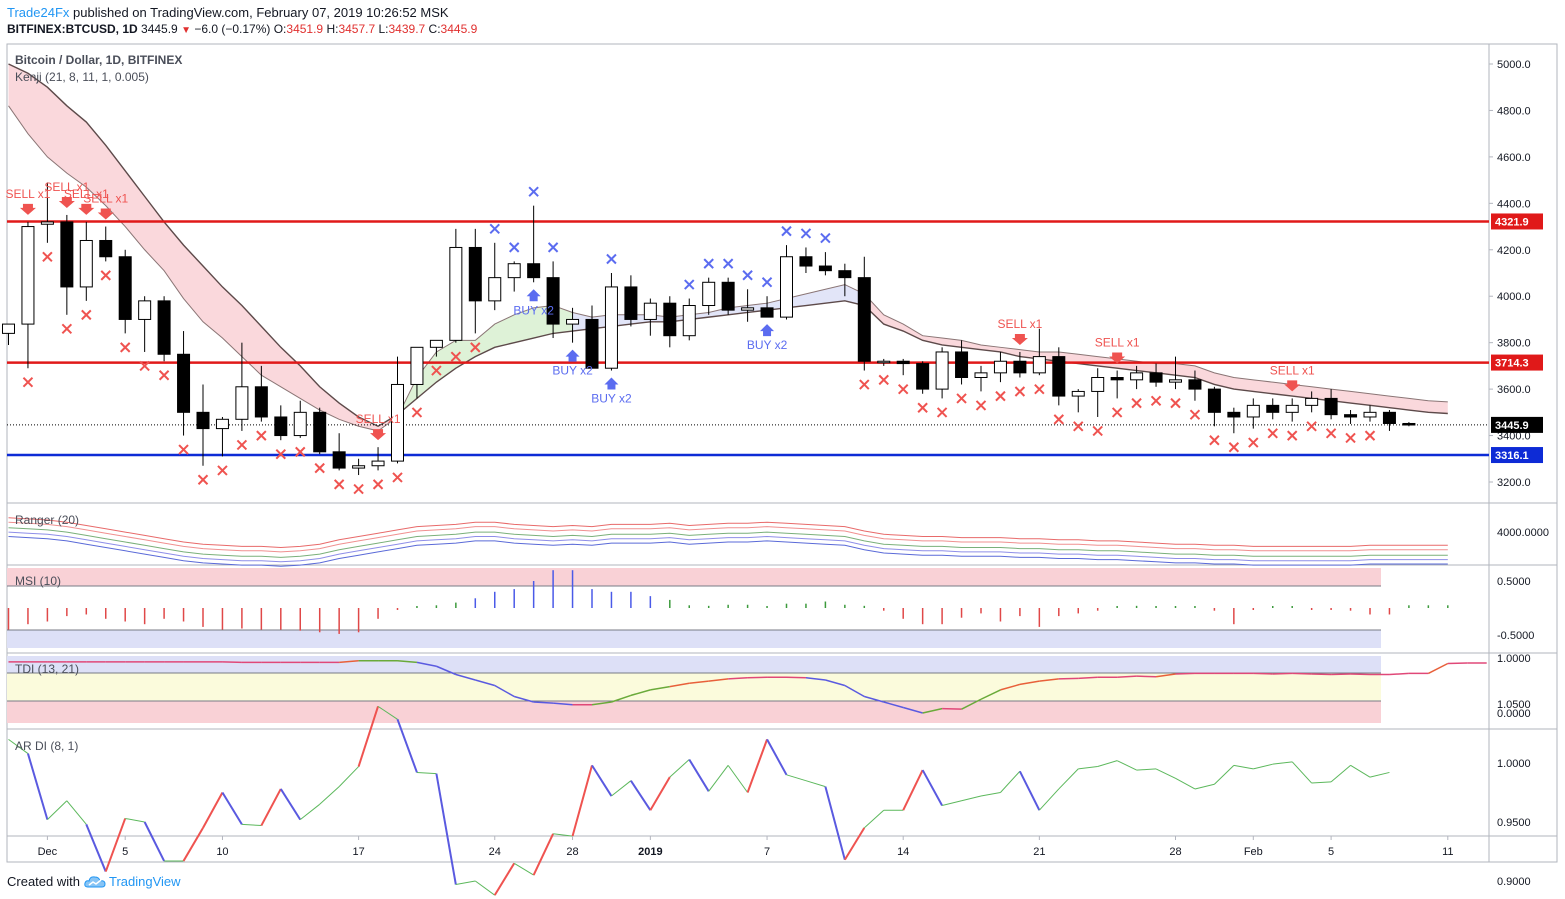 This screenshot has width=1565, height=899. What do you see at coordinates (1514, 390) in the screenshot?
I see `price-tick-label: 3600.0` at bounding box center [1514, 390].